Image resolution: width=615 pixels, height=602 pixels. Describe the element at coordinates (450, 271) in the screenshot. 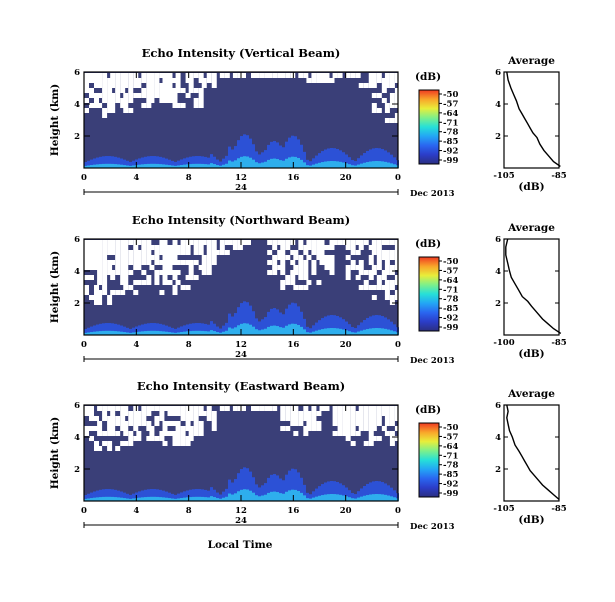

I see `colorbar-tick-label: -57` at that location.